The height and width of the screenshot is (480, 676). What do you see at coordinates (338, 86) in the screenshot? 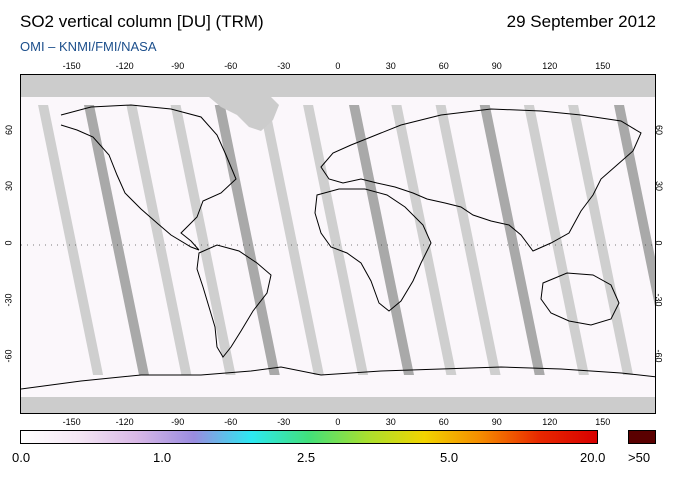
I see `north-polar-no-data` at bounding box center [338, 86].